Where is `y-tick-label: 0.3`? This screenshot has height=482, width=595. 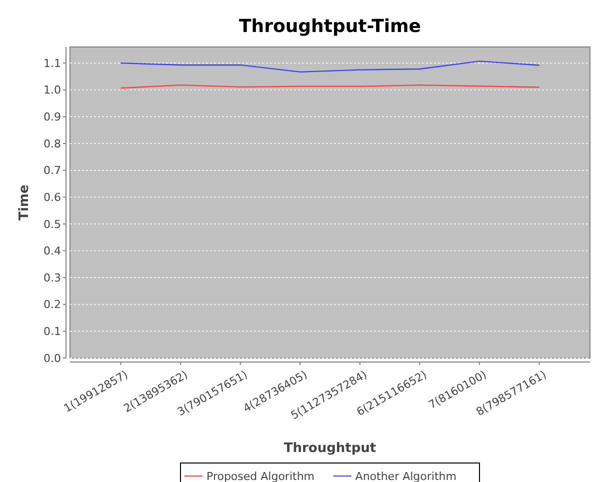 y-tick-label: 0.3 is located at coordinates (52, 277).